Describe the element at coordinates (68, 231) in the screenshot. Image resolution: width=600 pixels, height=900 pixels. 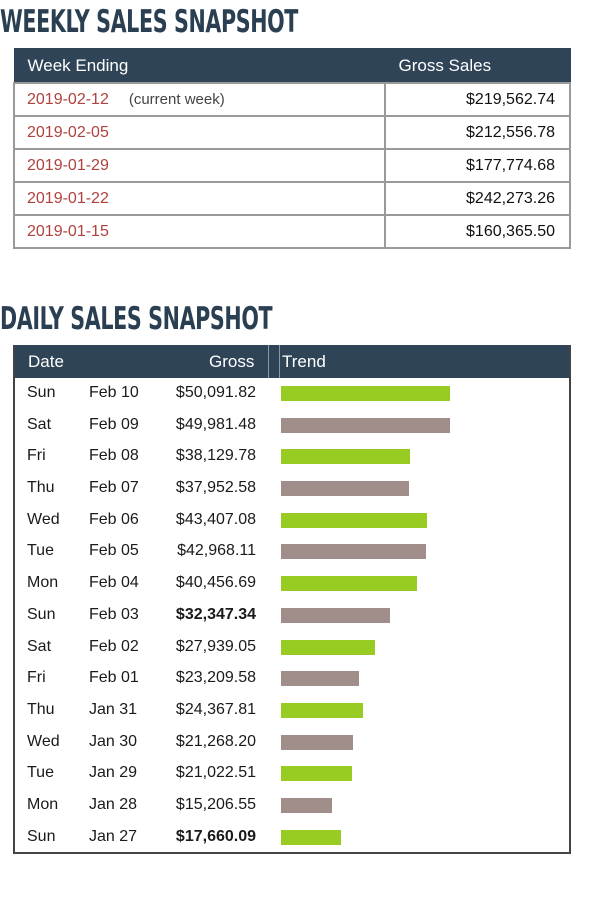
I see `week-ending-date: 2019-01-15` at that location.